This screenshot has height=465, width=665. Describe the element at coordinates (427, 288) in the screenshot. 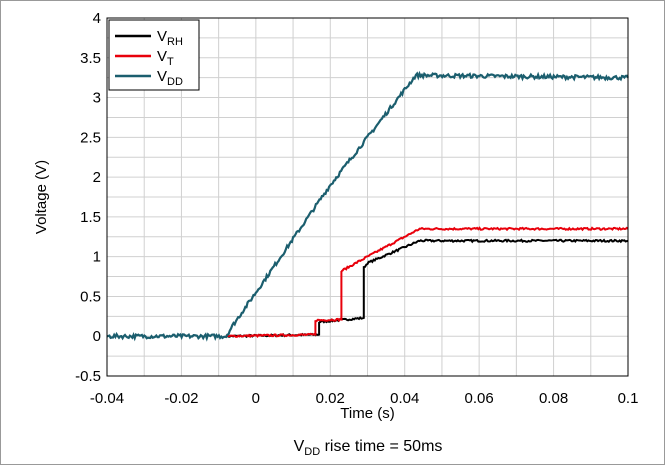

I see `series-line-rh` at that location.